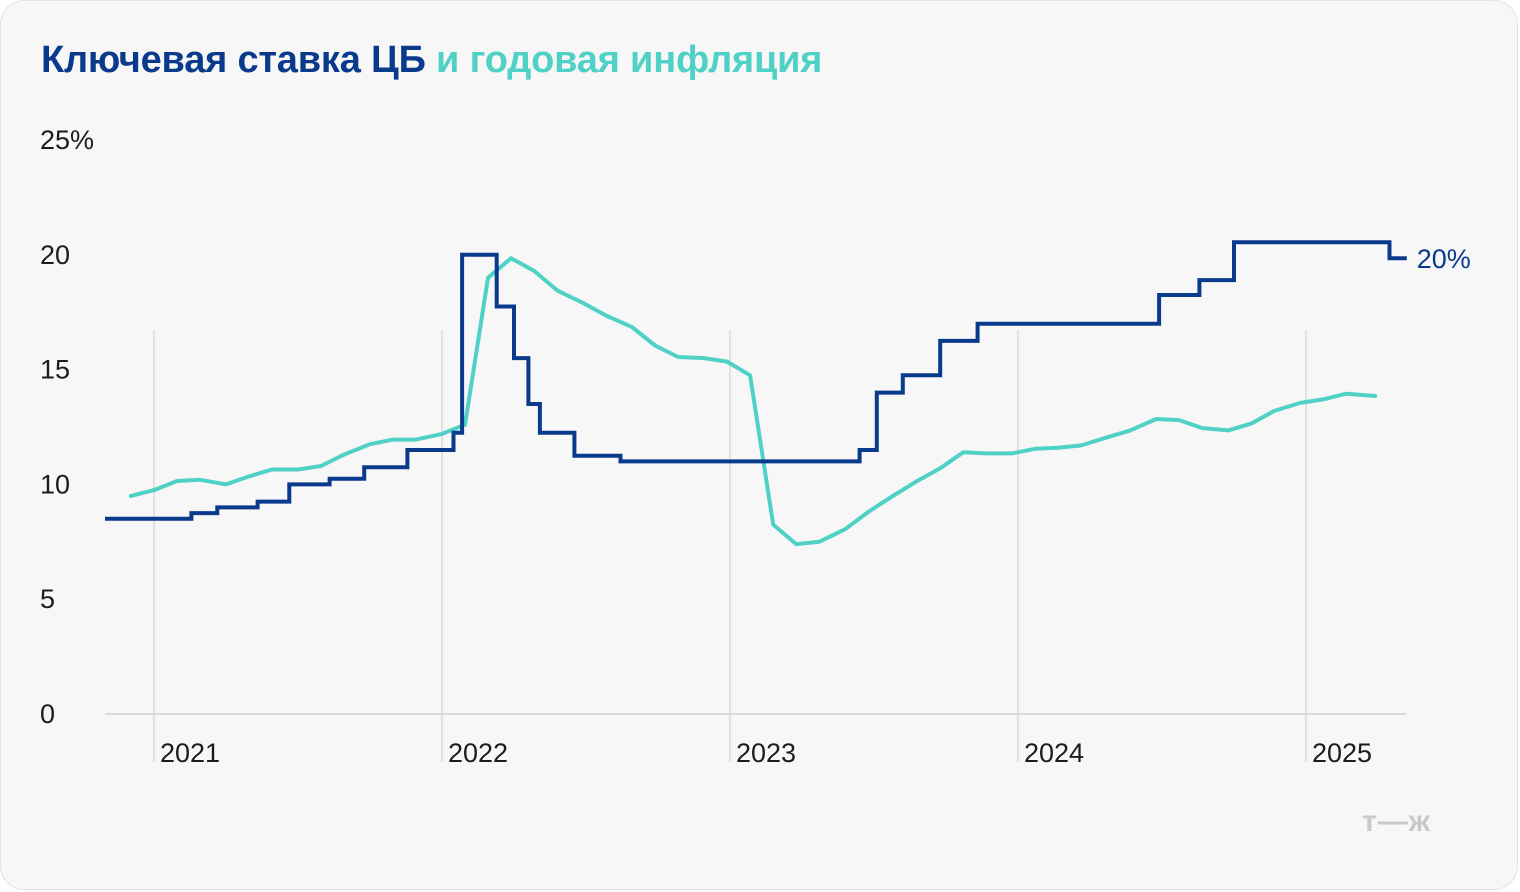 The height and width of the screenshot is (892, 1520). Describe the element at coordinates (478, 753) in the screenshot. I see `x-tick-label: 2022` at that location.